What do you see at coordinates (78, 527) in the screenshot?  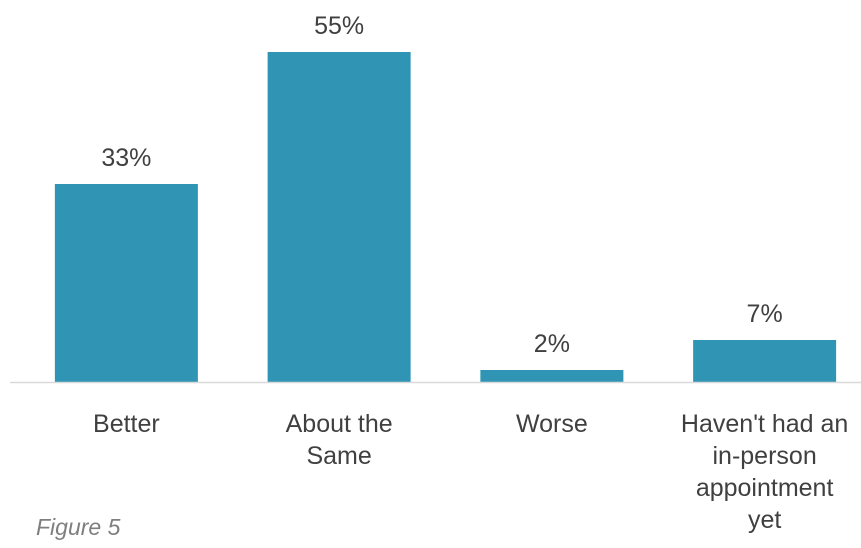 I see `figure-caption: Figure 5` at bounding box center [78, 527].